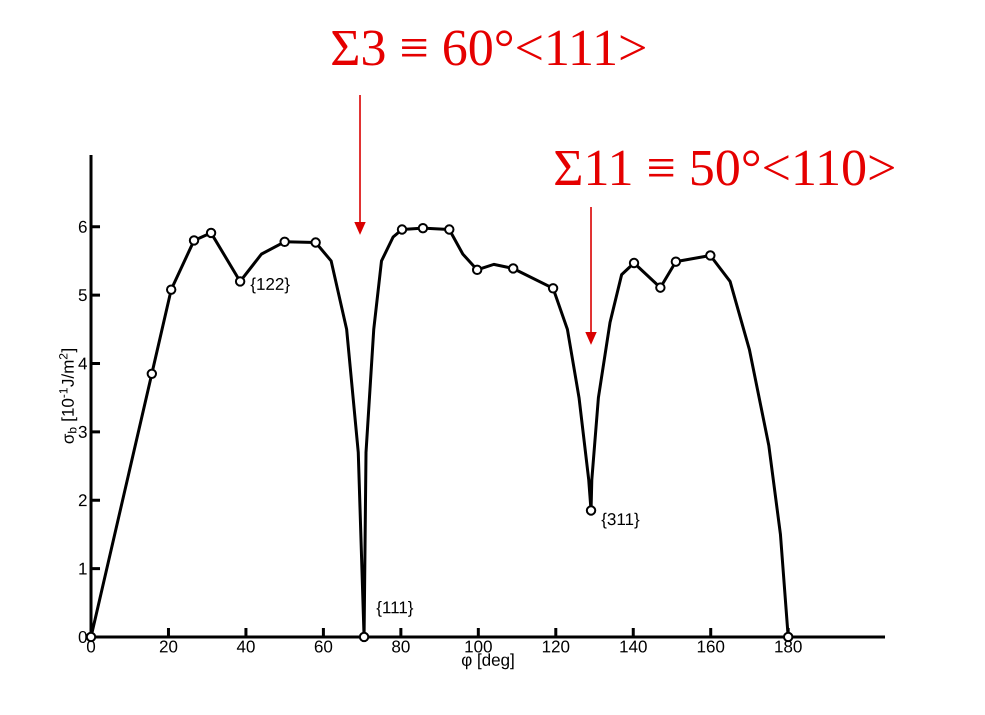 The image size is (985, 715). Describe the element at coordinates (478, 646) in the screenshot. I see `x-tick-label: 100` at that location.